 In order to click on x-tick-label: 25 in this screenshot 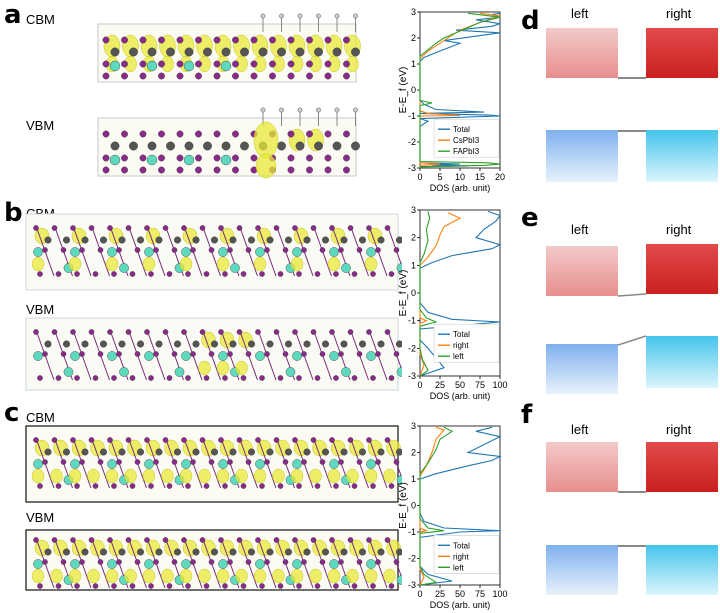, I will do `click(440, 594)`.